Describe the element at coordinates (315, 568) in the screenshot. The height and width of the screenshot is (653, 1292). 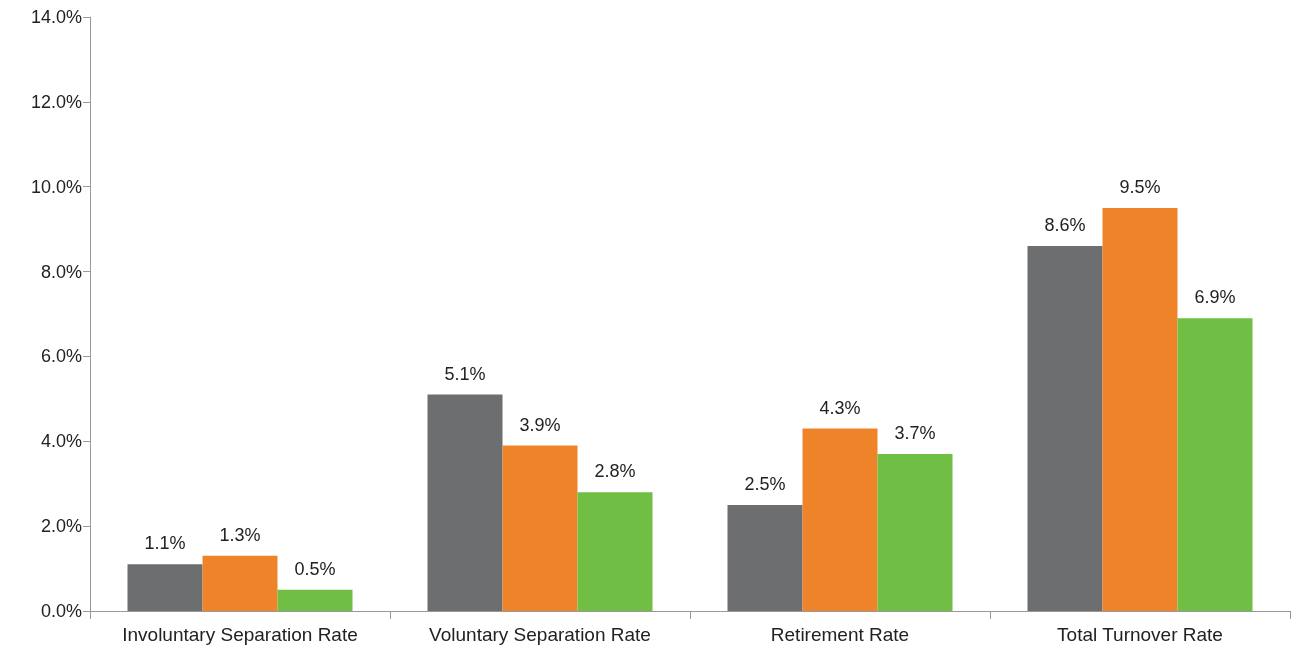
I see `data-label: 0.5%` at that location.